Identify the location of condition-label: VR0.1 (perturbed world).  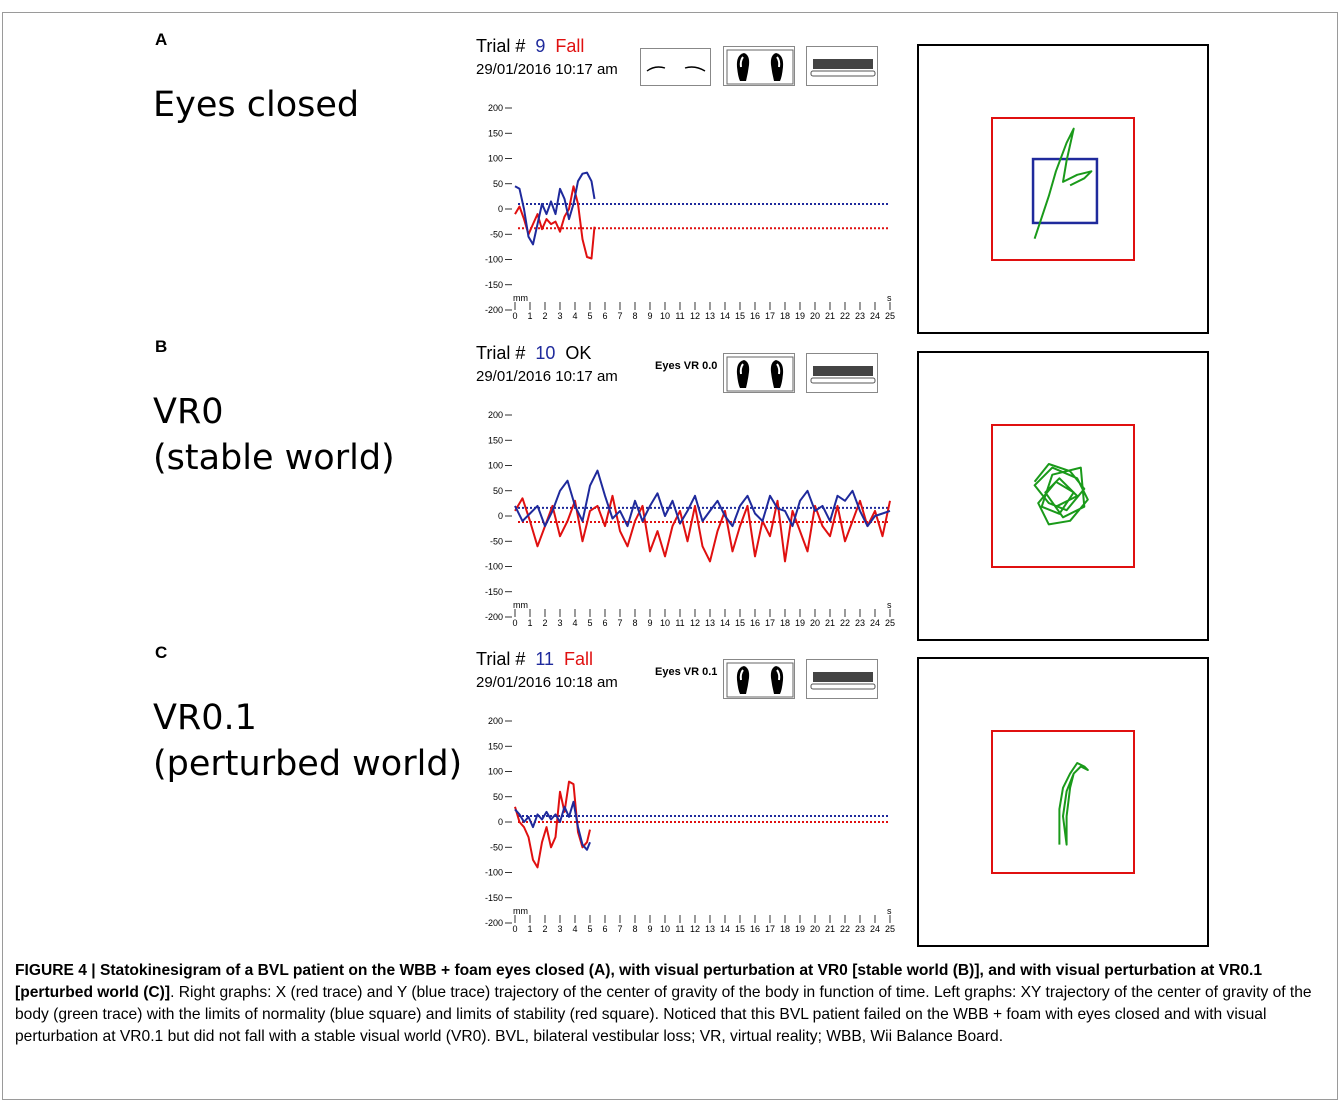
(308, 741).